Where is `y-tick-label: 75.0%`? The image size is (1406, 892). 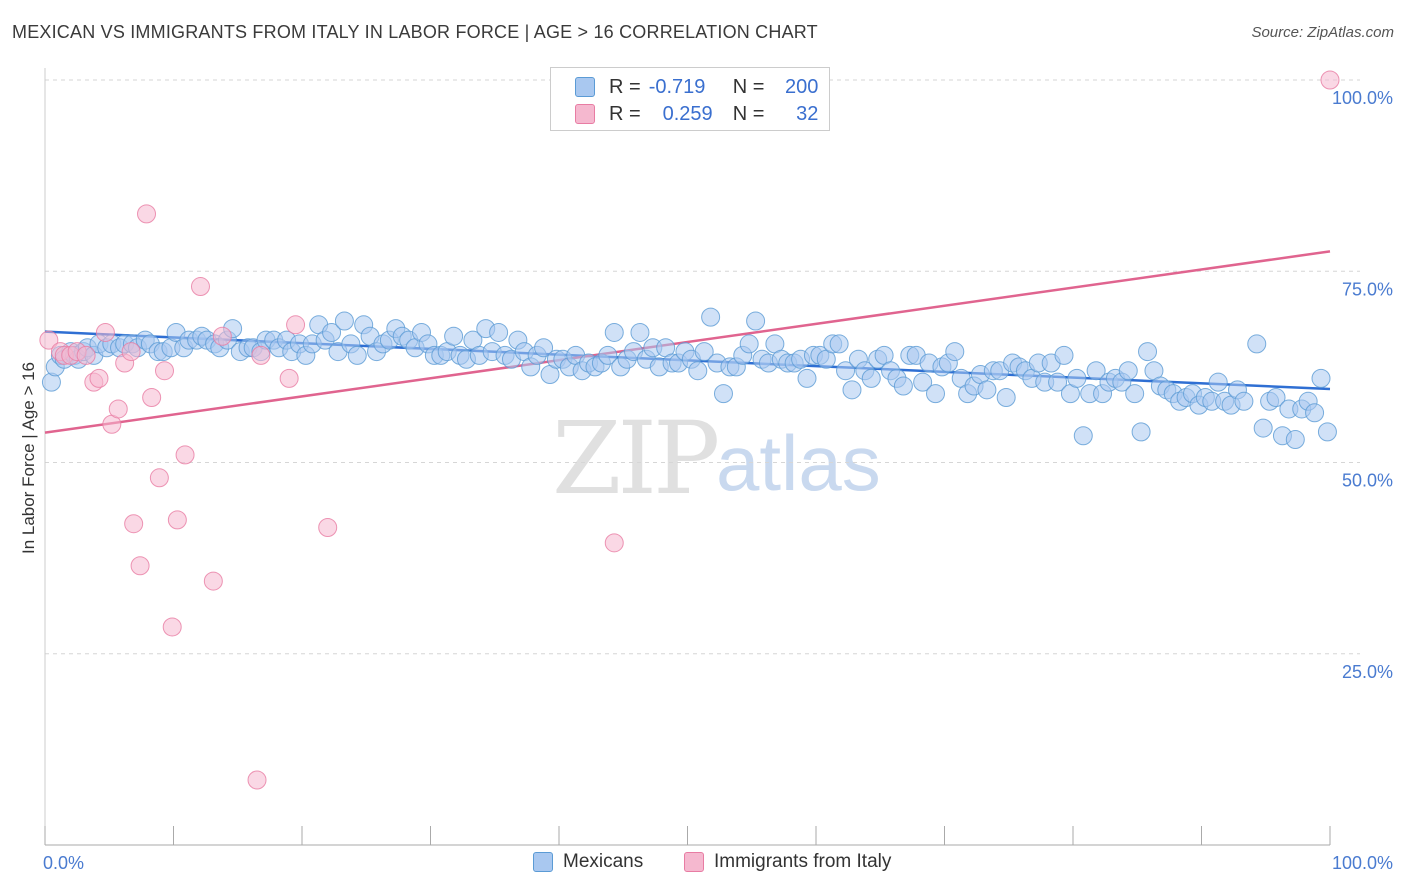 y-tick-label: 75.0% is located at coordinates (1367, 289).